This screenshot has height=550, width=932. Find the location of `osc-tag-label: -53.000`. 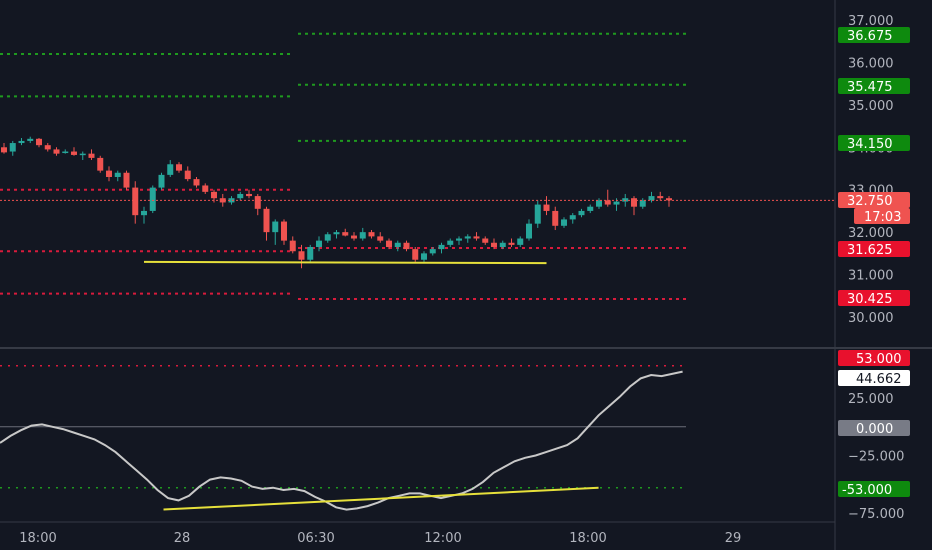

osc-tag-label: -53.000 is located at coordinates (867, 490).